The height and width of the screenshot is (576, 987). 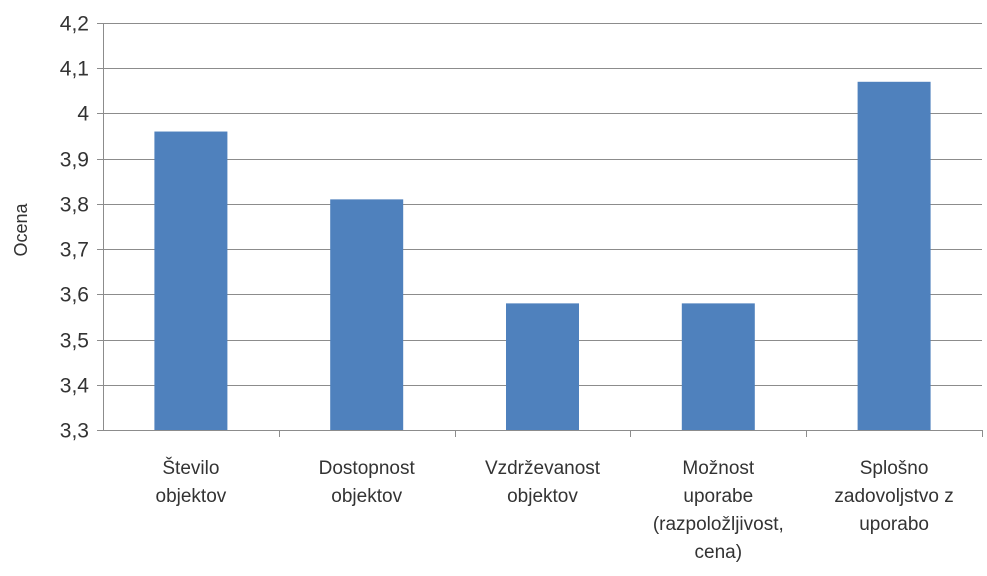 I want to click on y-tick-label: 4,1, so click(x=74, y=69).